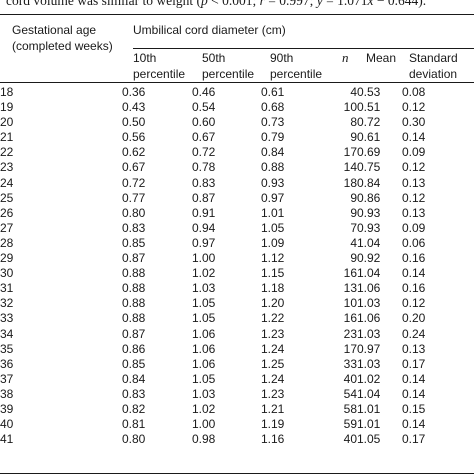 The image size is (474, 475). Describe the element at coordinates (303, 48) in the screenshot. I see `table-subheader-rule` at that location.